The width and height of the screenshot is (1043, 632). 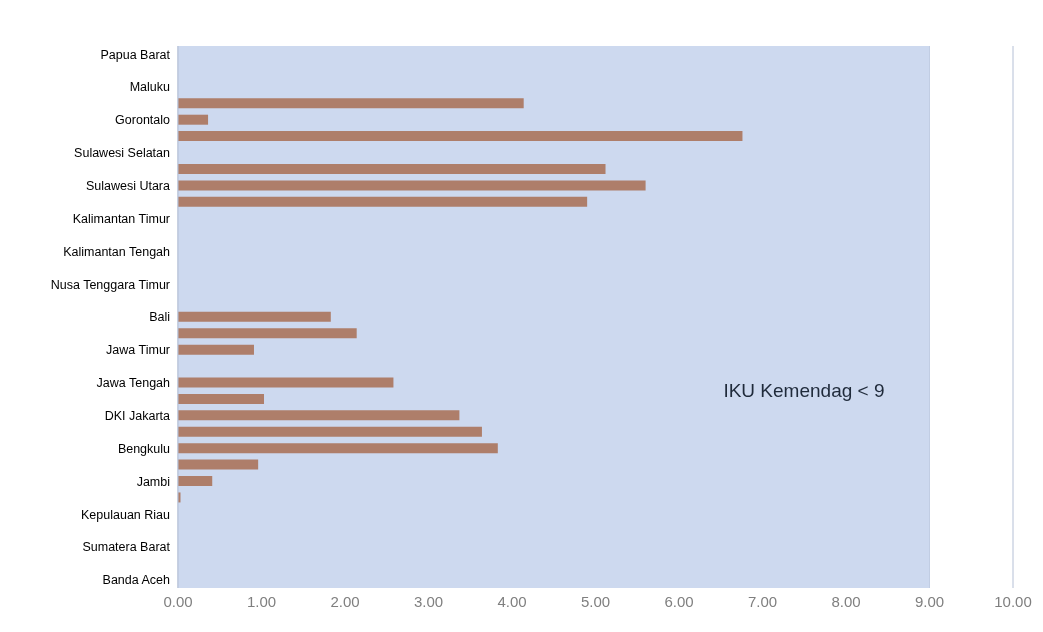 I want to click on y-tick-label: Kepulauan Riau, so click(x=126, y=514).